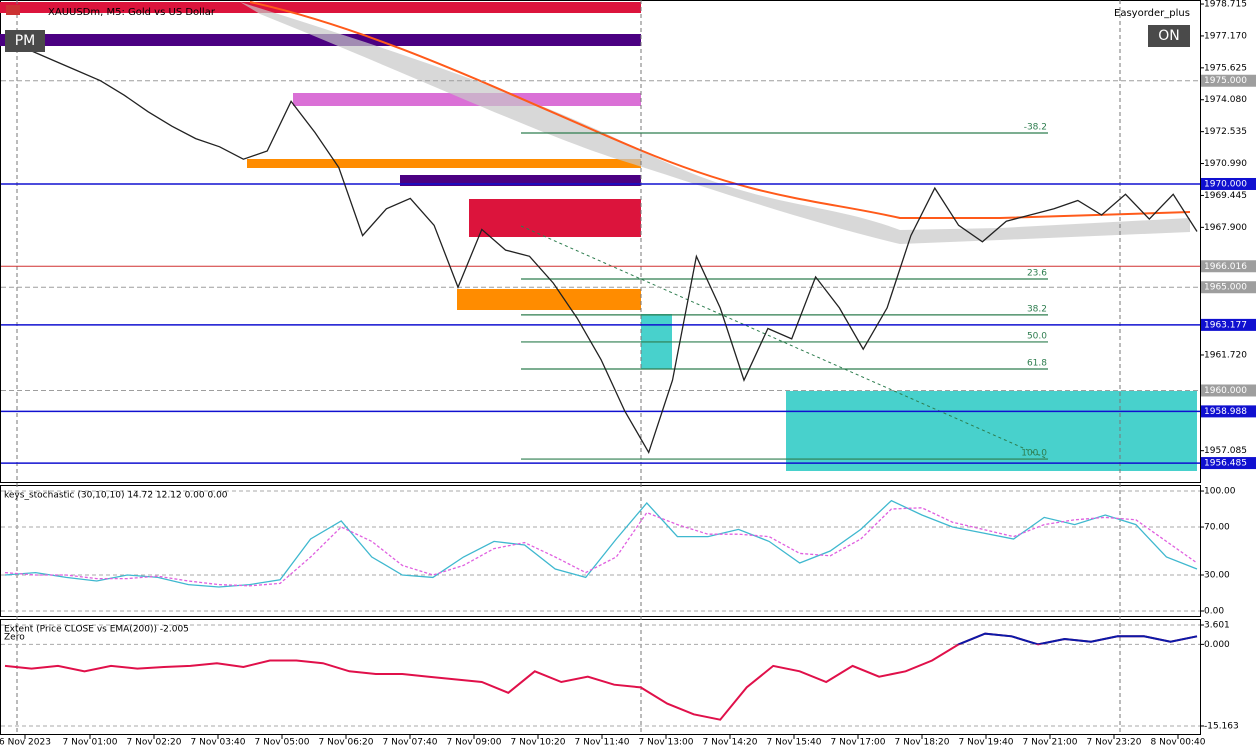  I want to click on x-tick-label: 7 Nov 18:20, so click(922, 743).